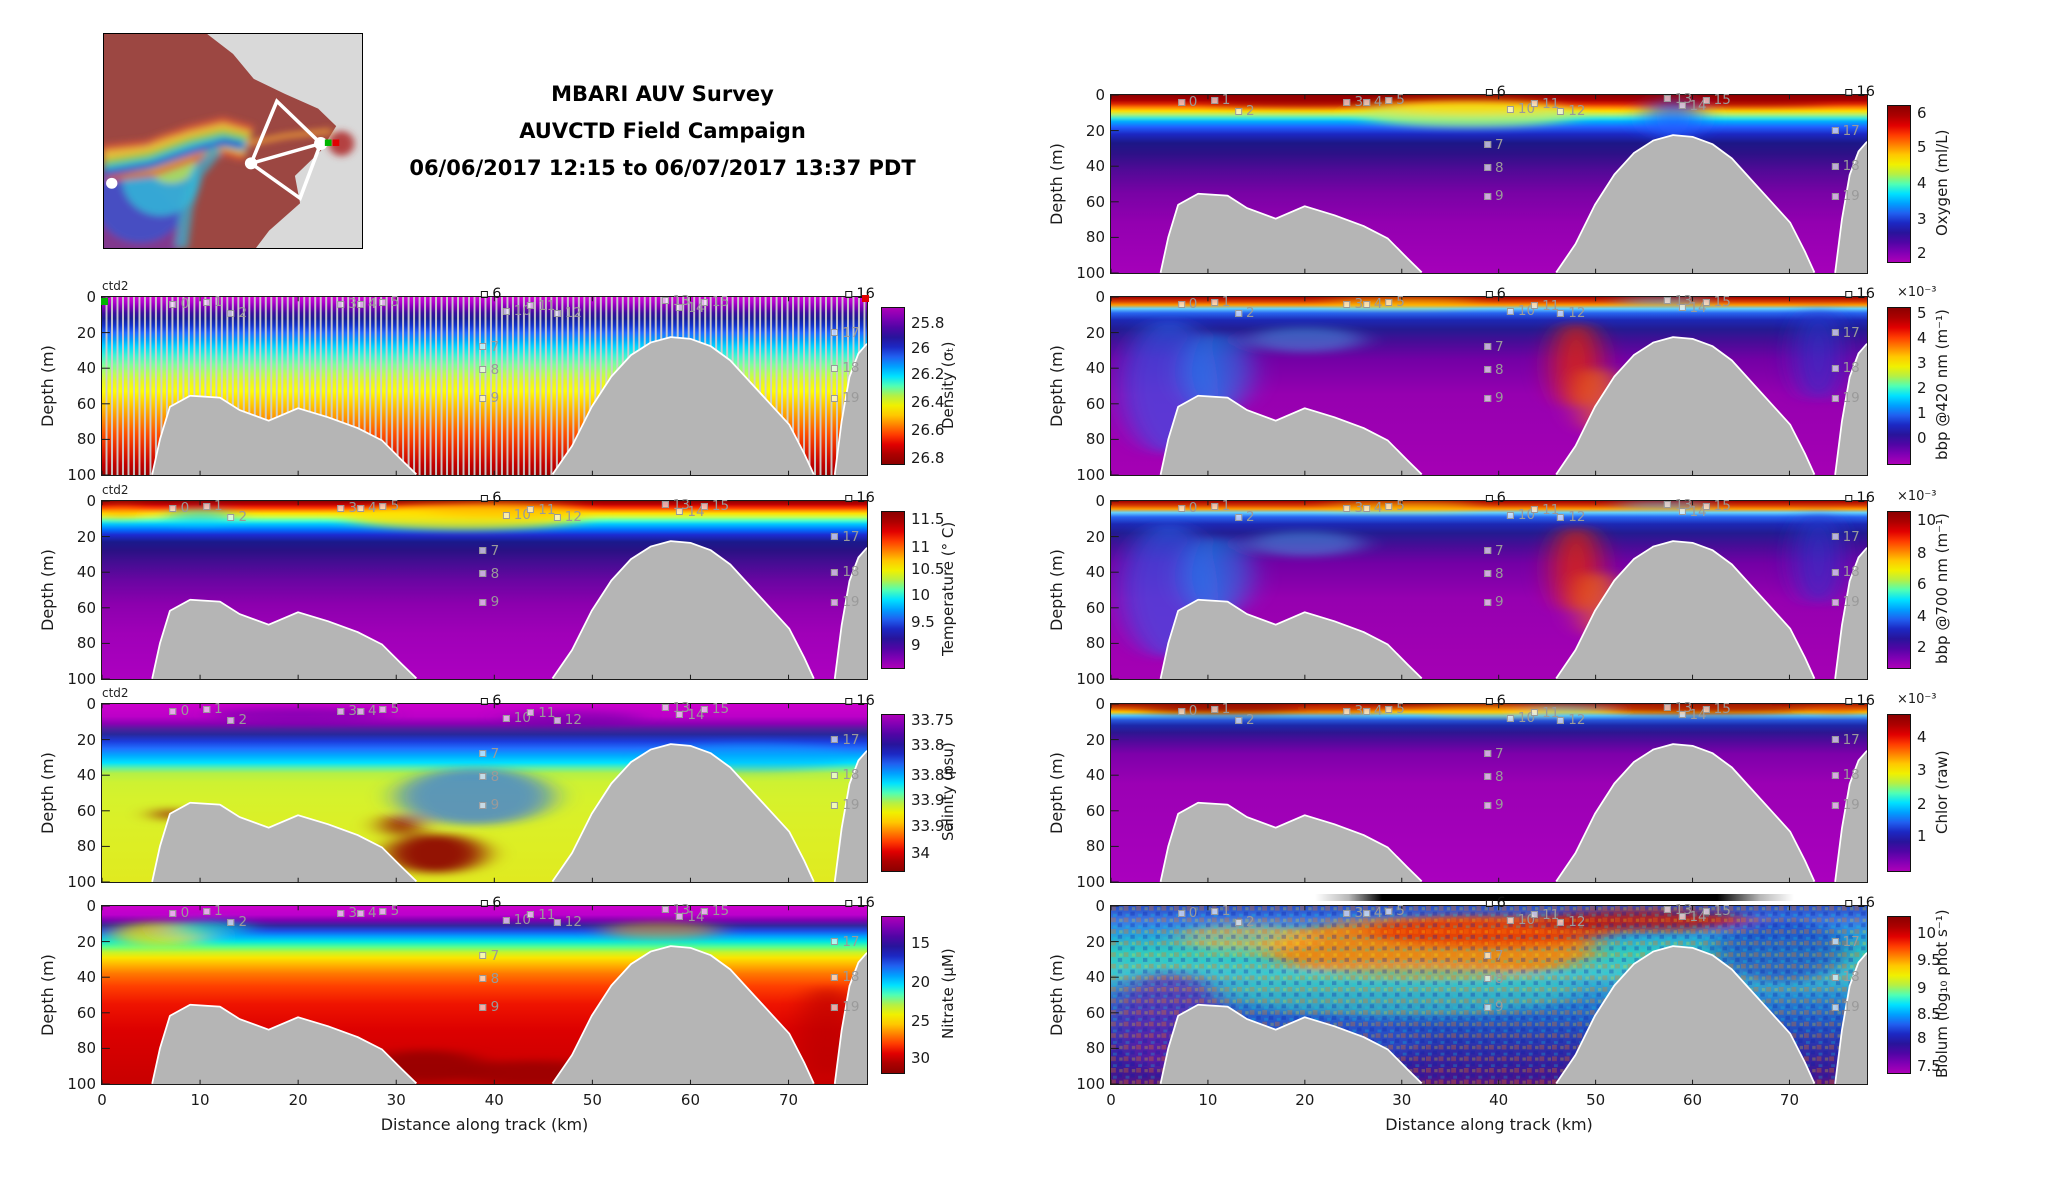 This screenshot has width=2052, height=1188. I want to click on waypoint-1: 1, so click(1220, 506).